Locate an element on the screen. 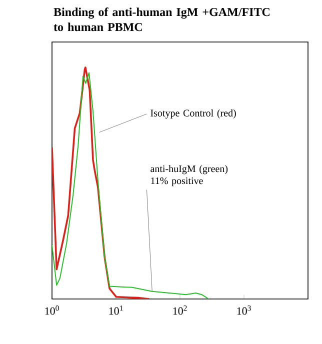 This screenshot has height=344, width=322. chart-title: Binding of anti-human IgM +GAM/FITC to human PBMC is located at coordinates (162, 20).